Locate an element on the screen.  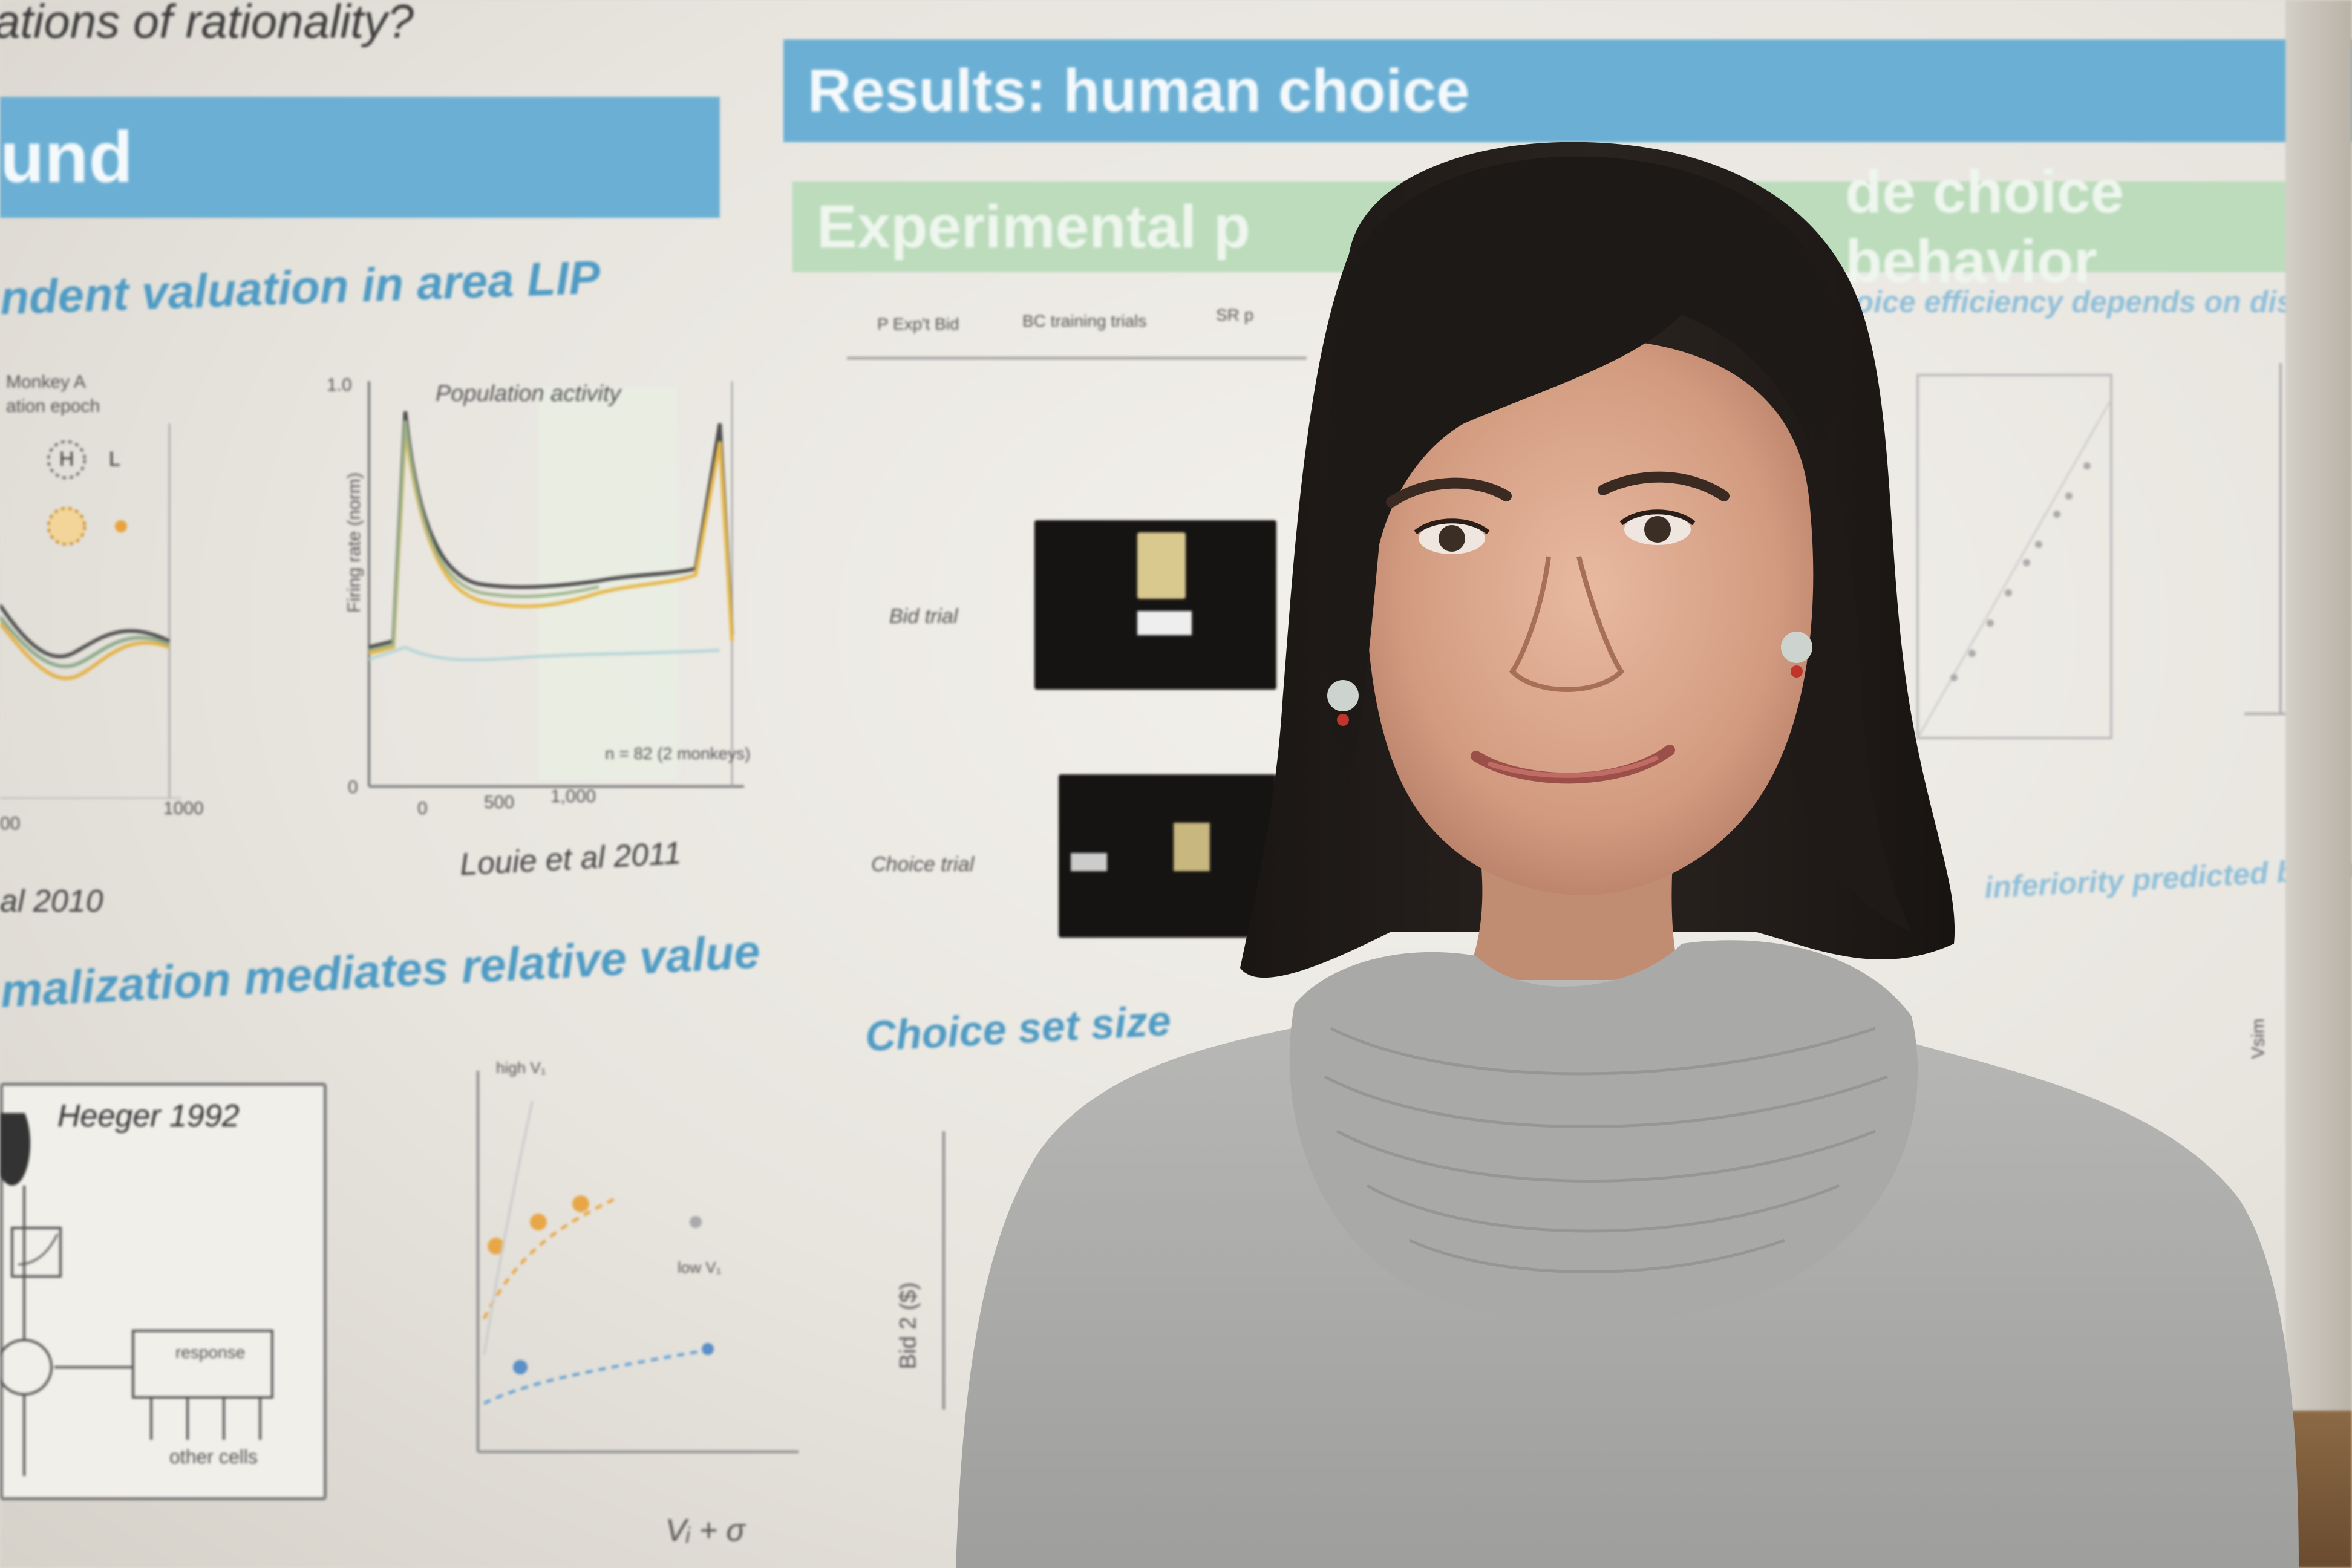
population-plot-title: Population activity is located at coordinates (529, 394).